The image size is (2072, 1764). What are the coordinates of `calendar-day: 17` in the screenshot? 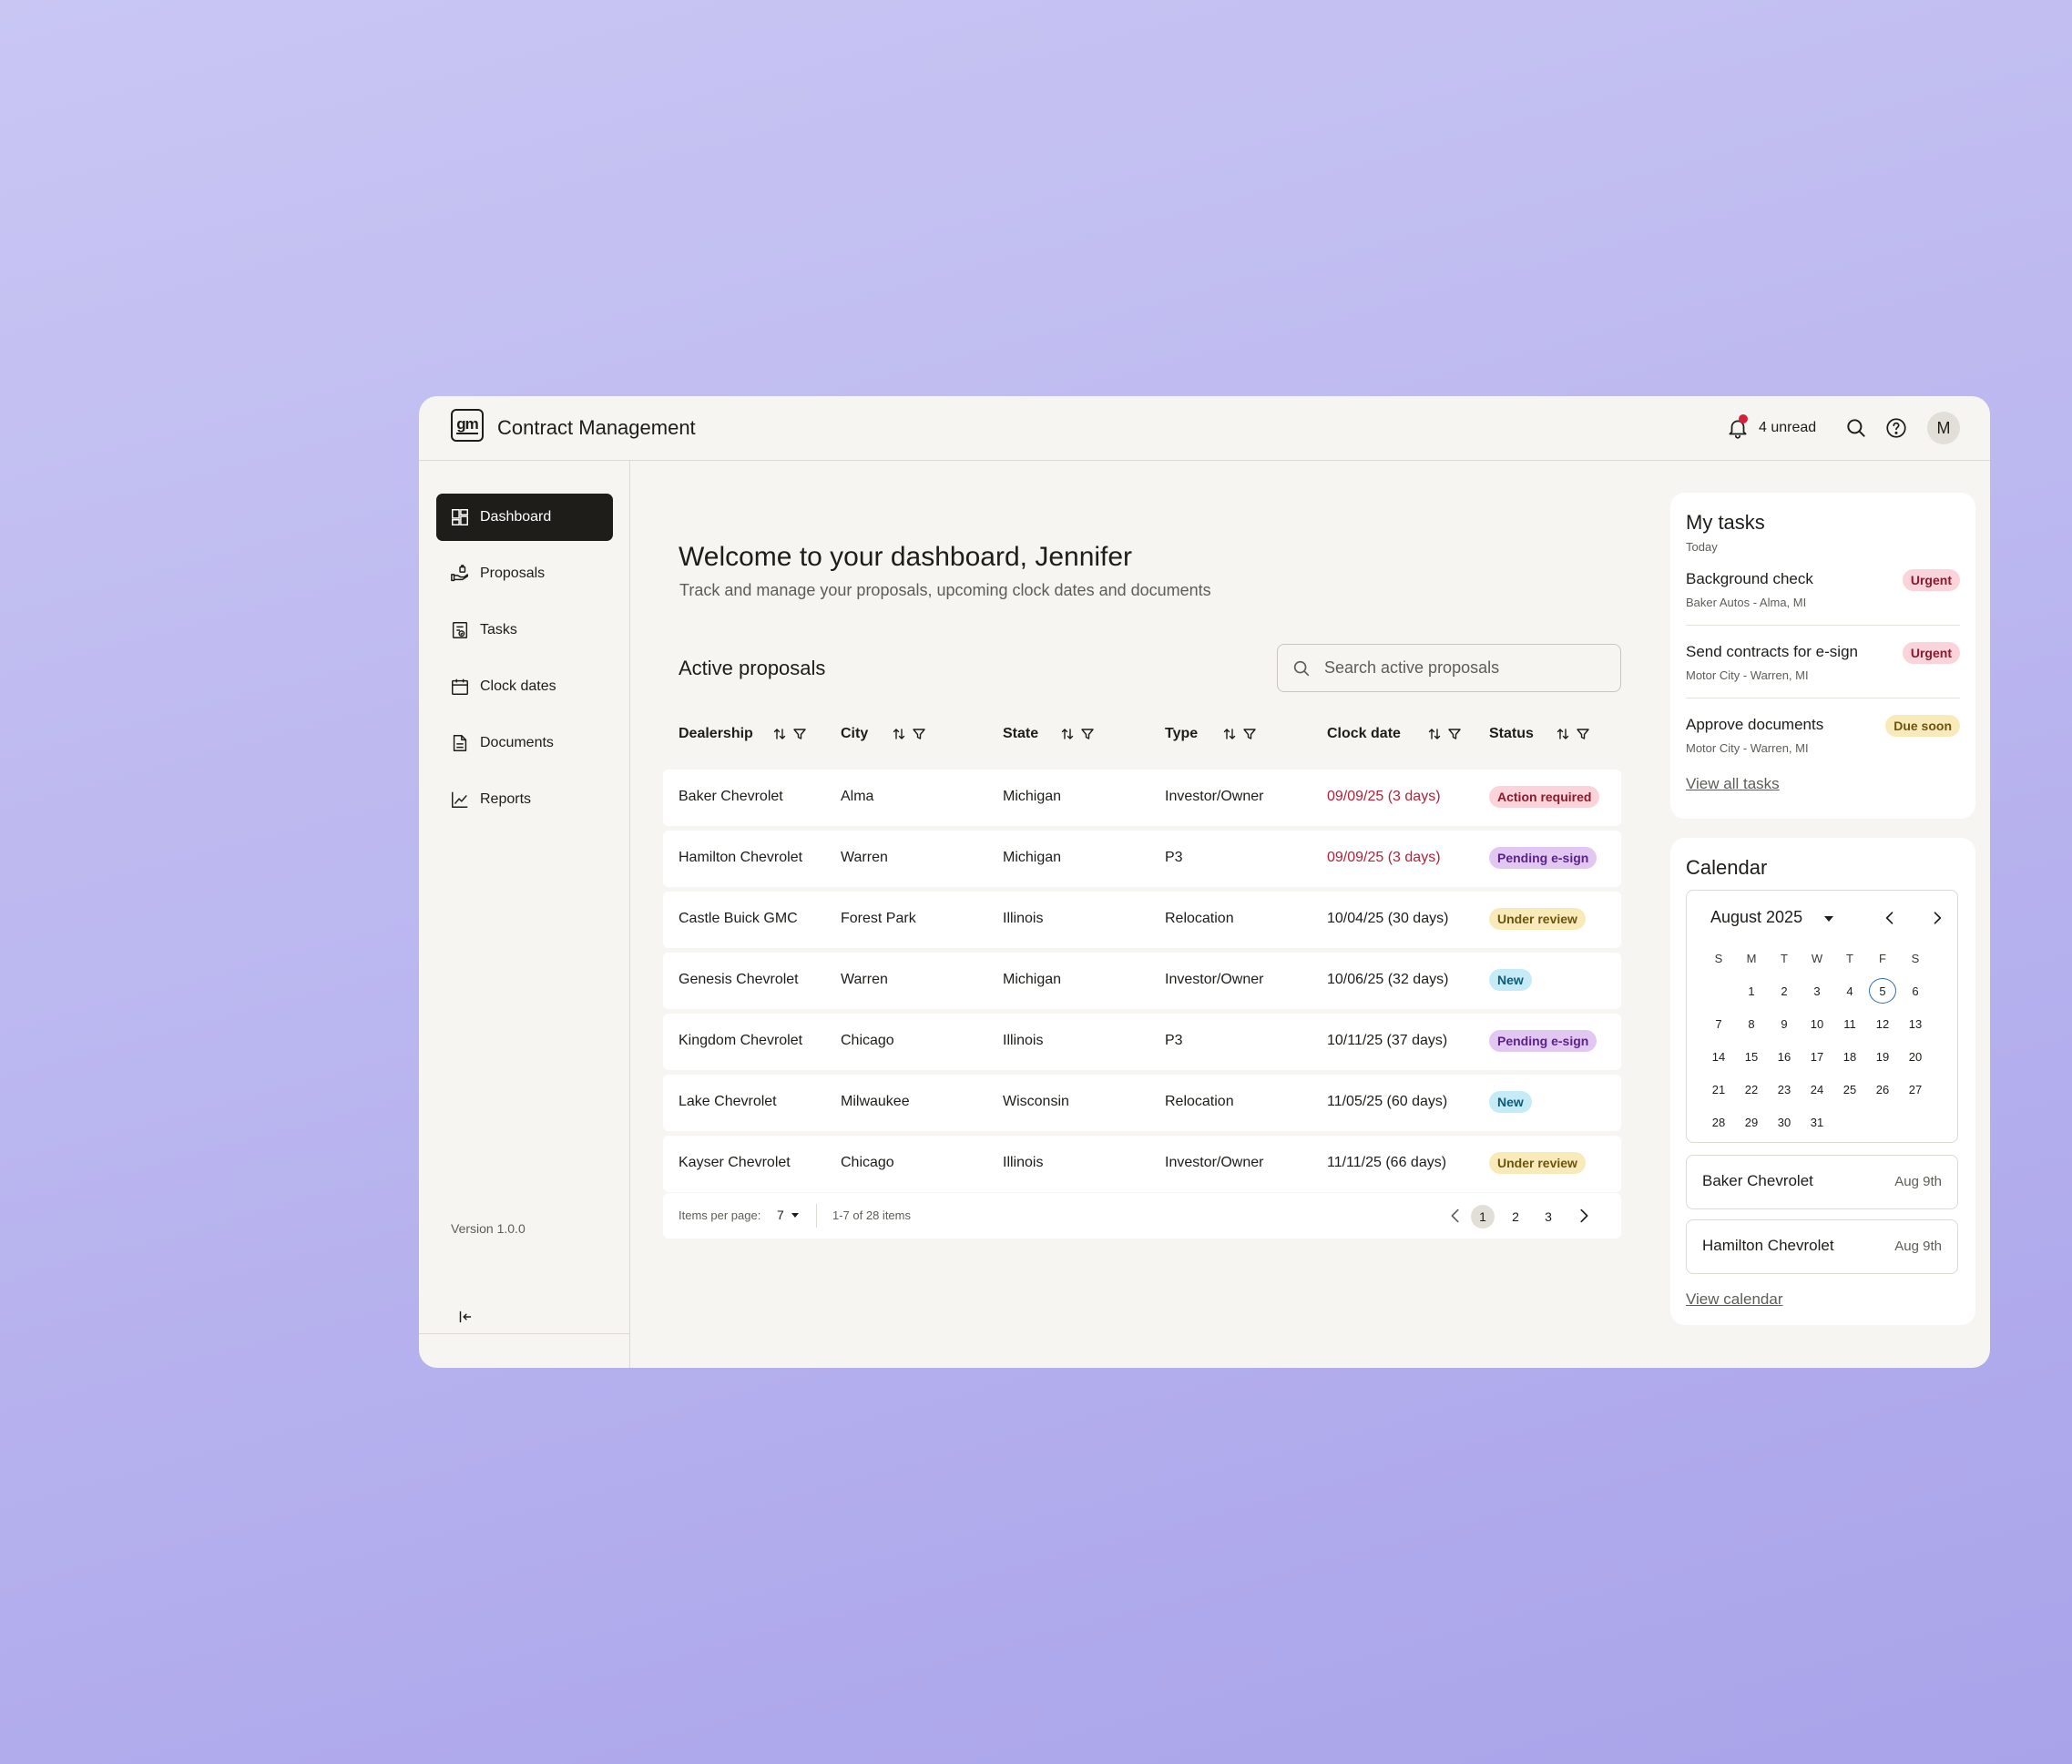 It's located at (1817, 1057).